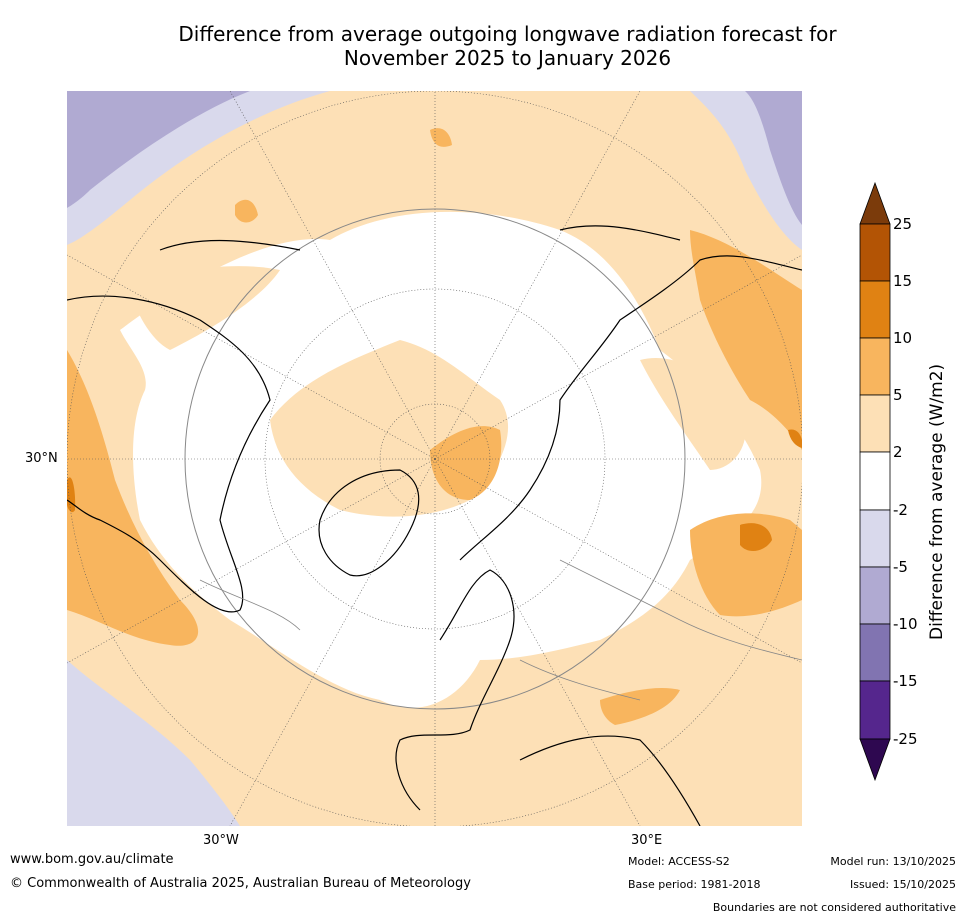 This screenshot has height=919, width=965. I want to click on base-period-text: Base period: 1981-2018, so click(694, 884).